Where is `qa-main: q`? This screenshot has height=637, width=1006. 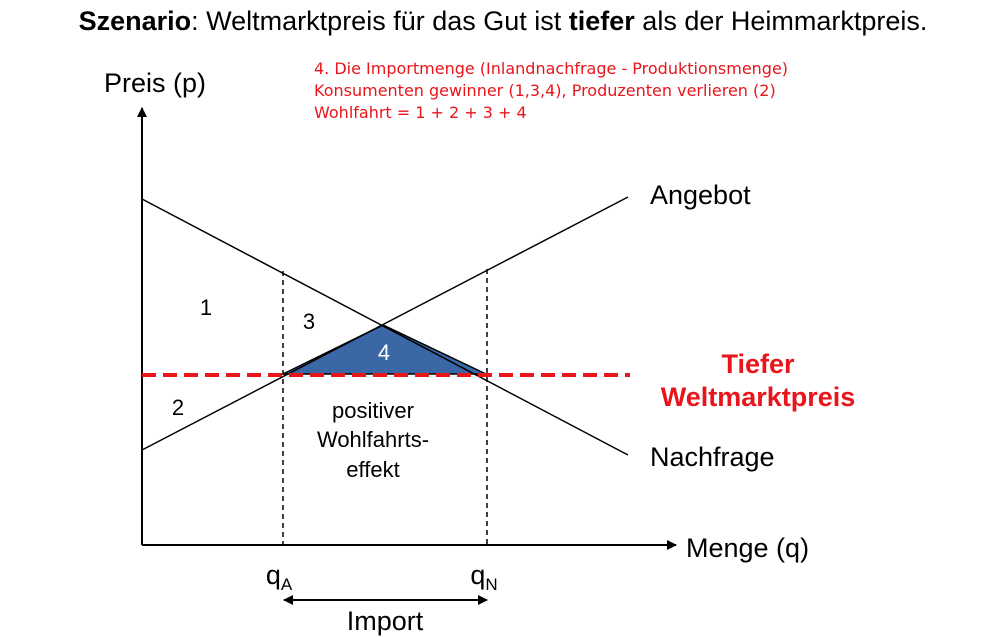 qa-main: q is located at coordinates (273, 575).